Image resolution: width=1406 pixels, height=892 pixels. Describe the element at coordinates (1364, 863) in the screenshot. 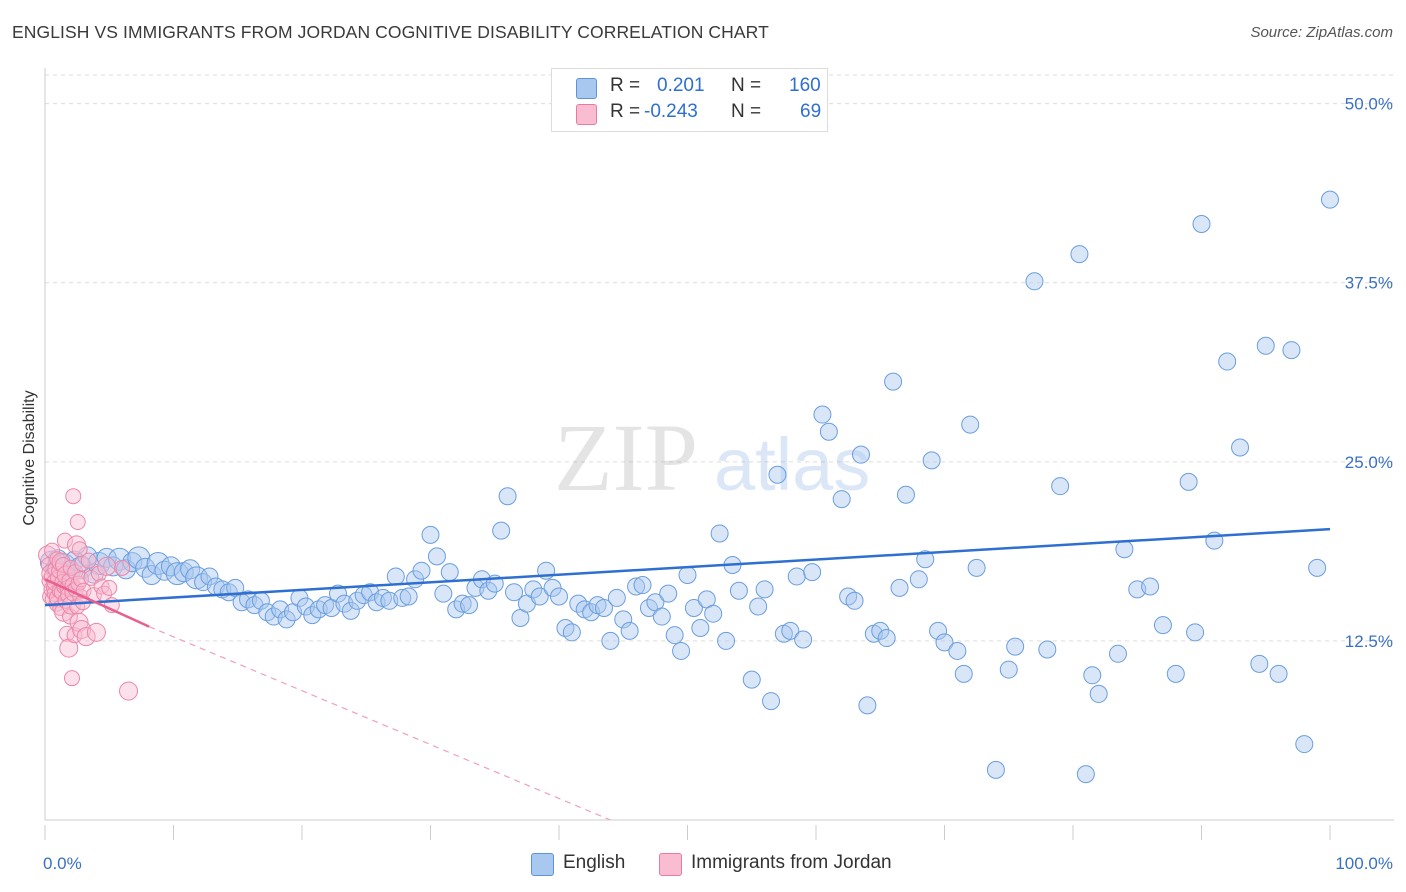

I see `x-tick-label: 100.0%` at that location.